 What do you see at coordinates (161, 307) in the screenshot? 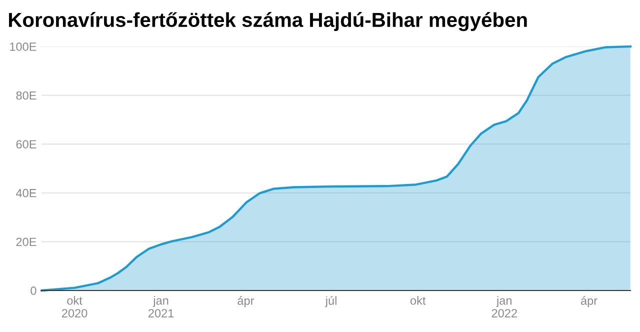
I see `x-tick-label: jan 2021` at bounding box center [161, 307].